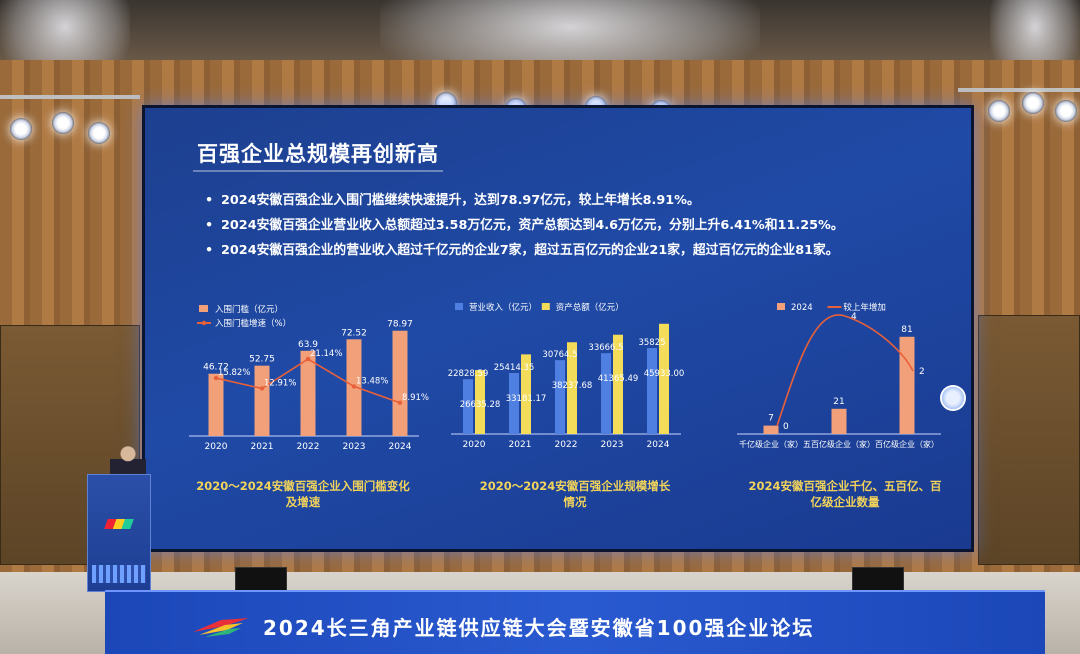 This screenshot has width=1080, height=654. I want to click on data-label: 30764.5, so click(559, 355).